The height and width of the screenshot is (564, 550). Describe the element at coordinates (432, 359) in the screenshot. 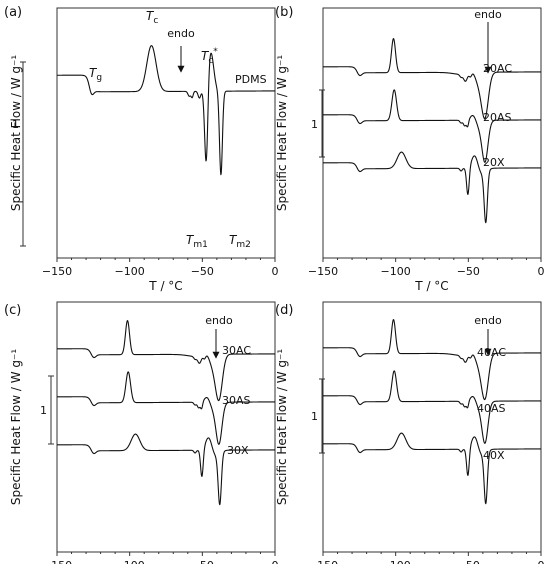

I see `series-line-40AC` at that location.